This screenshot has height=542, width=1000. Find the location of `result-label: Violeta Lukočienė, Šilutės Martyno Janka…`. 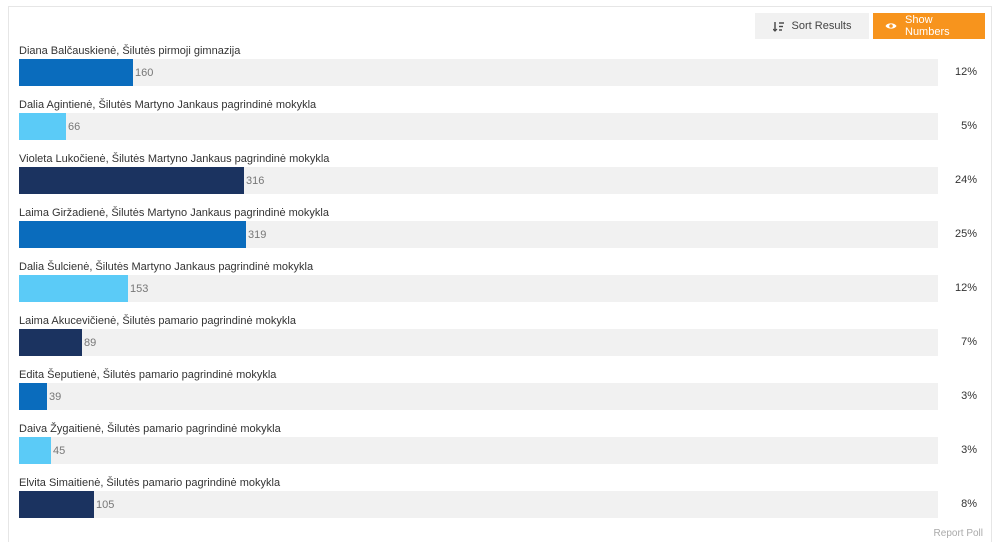

result-label: Violeta Lukočienė, Šilutės Martyno Janka… is located at coordinates (174, 159).